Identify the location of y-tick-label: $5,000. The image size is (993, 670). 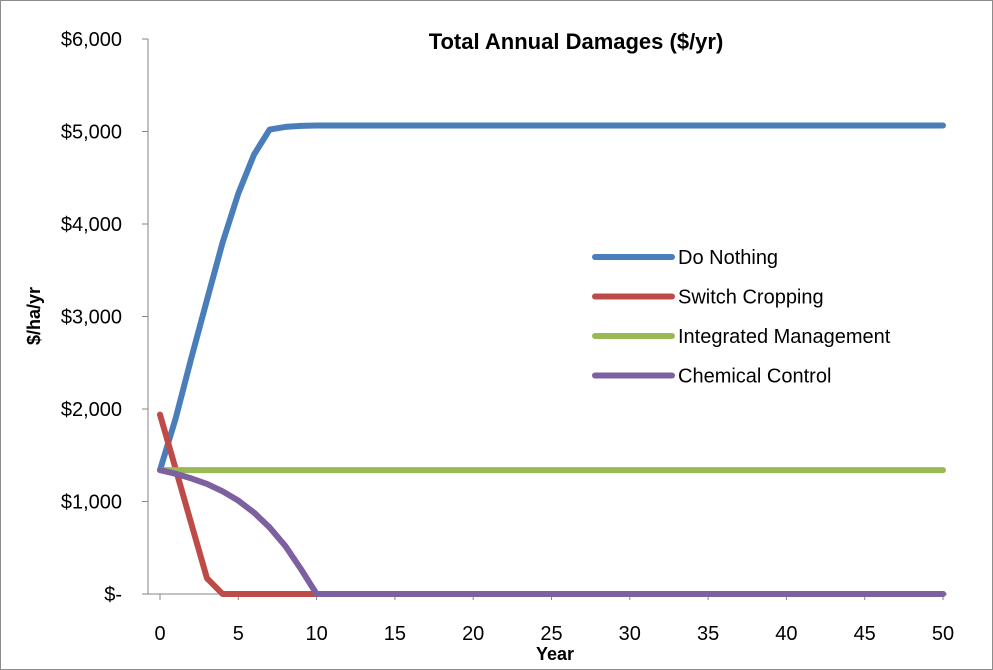
(91, 133).